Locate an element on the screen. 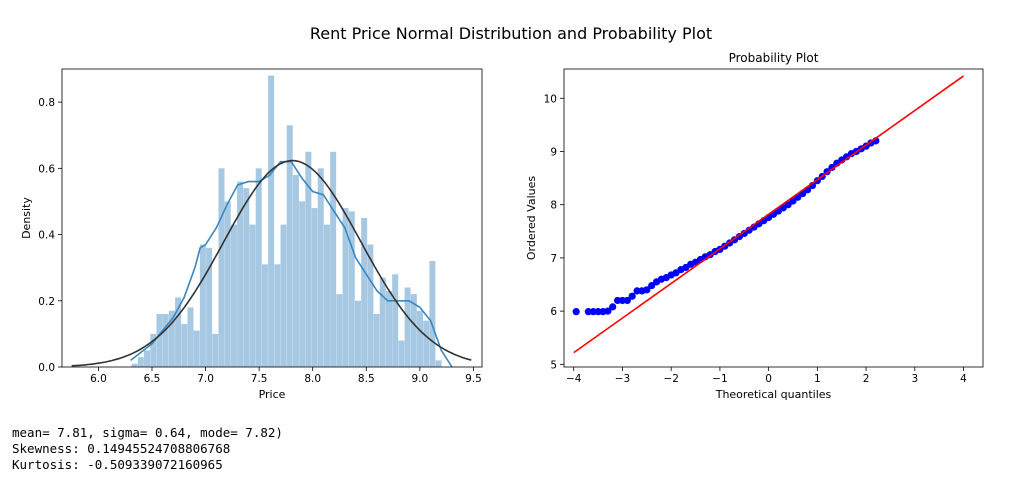  x-tick-label: 6.5 is located at coordinates (152, 379).